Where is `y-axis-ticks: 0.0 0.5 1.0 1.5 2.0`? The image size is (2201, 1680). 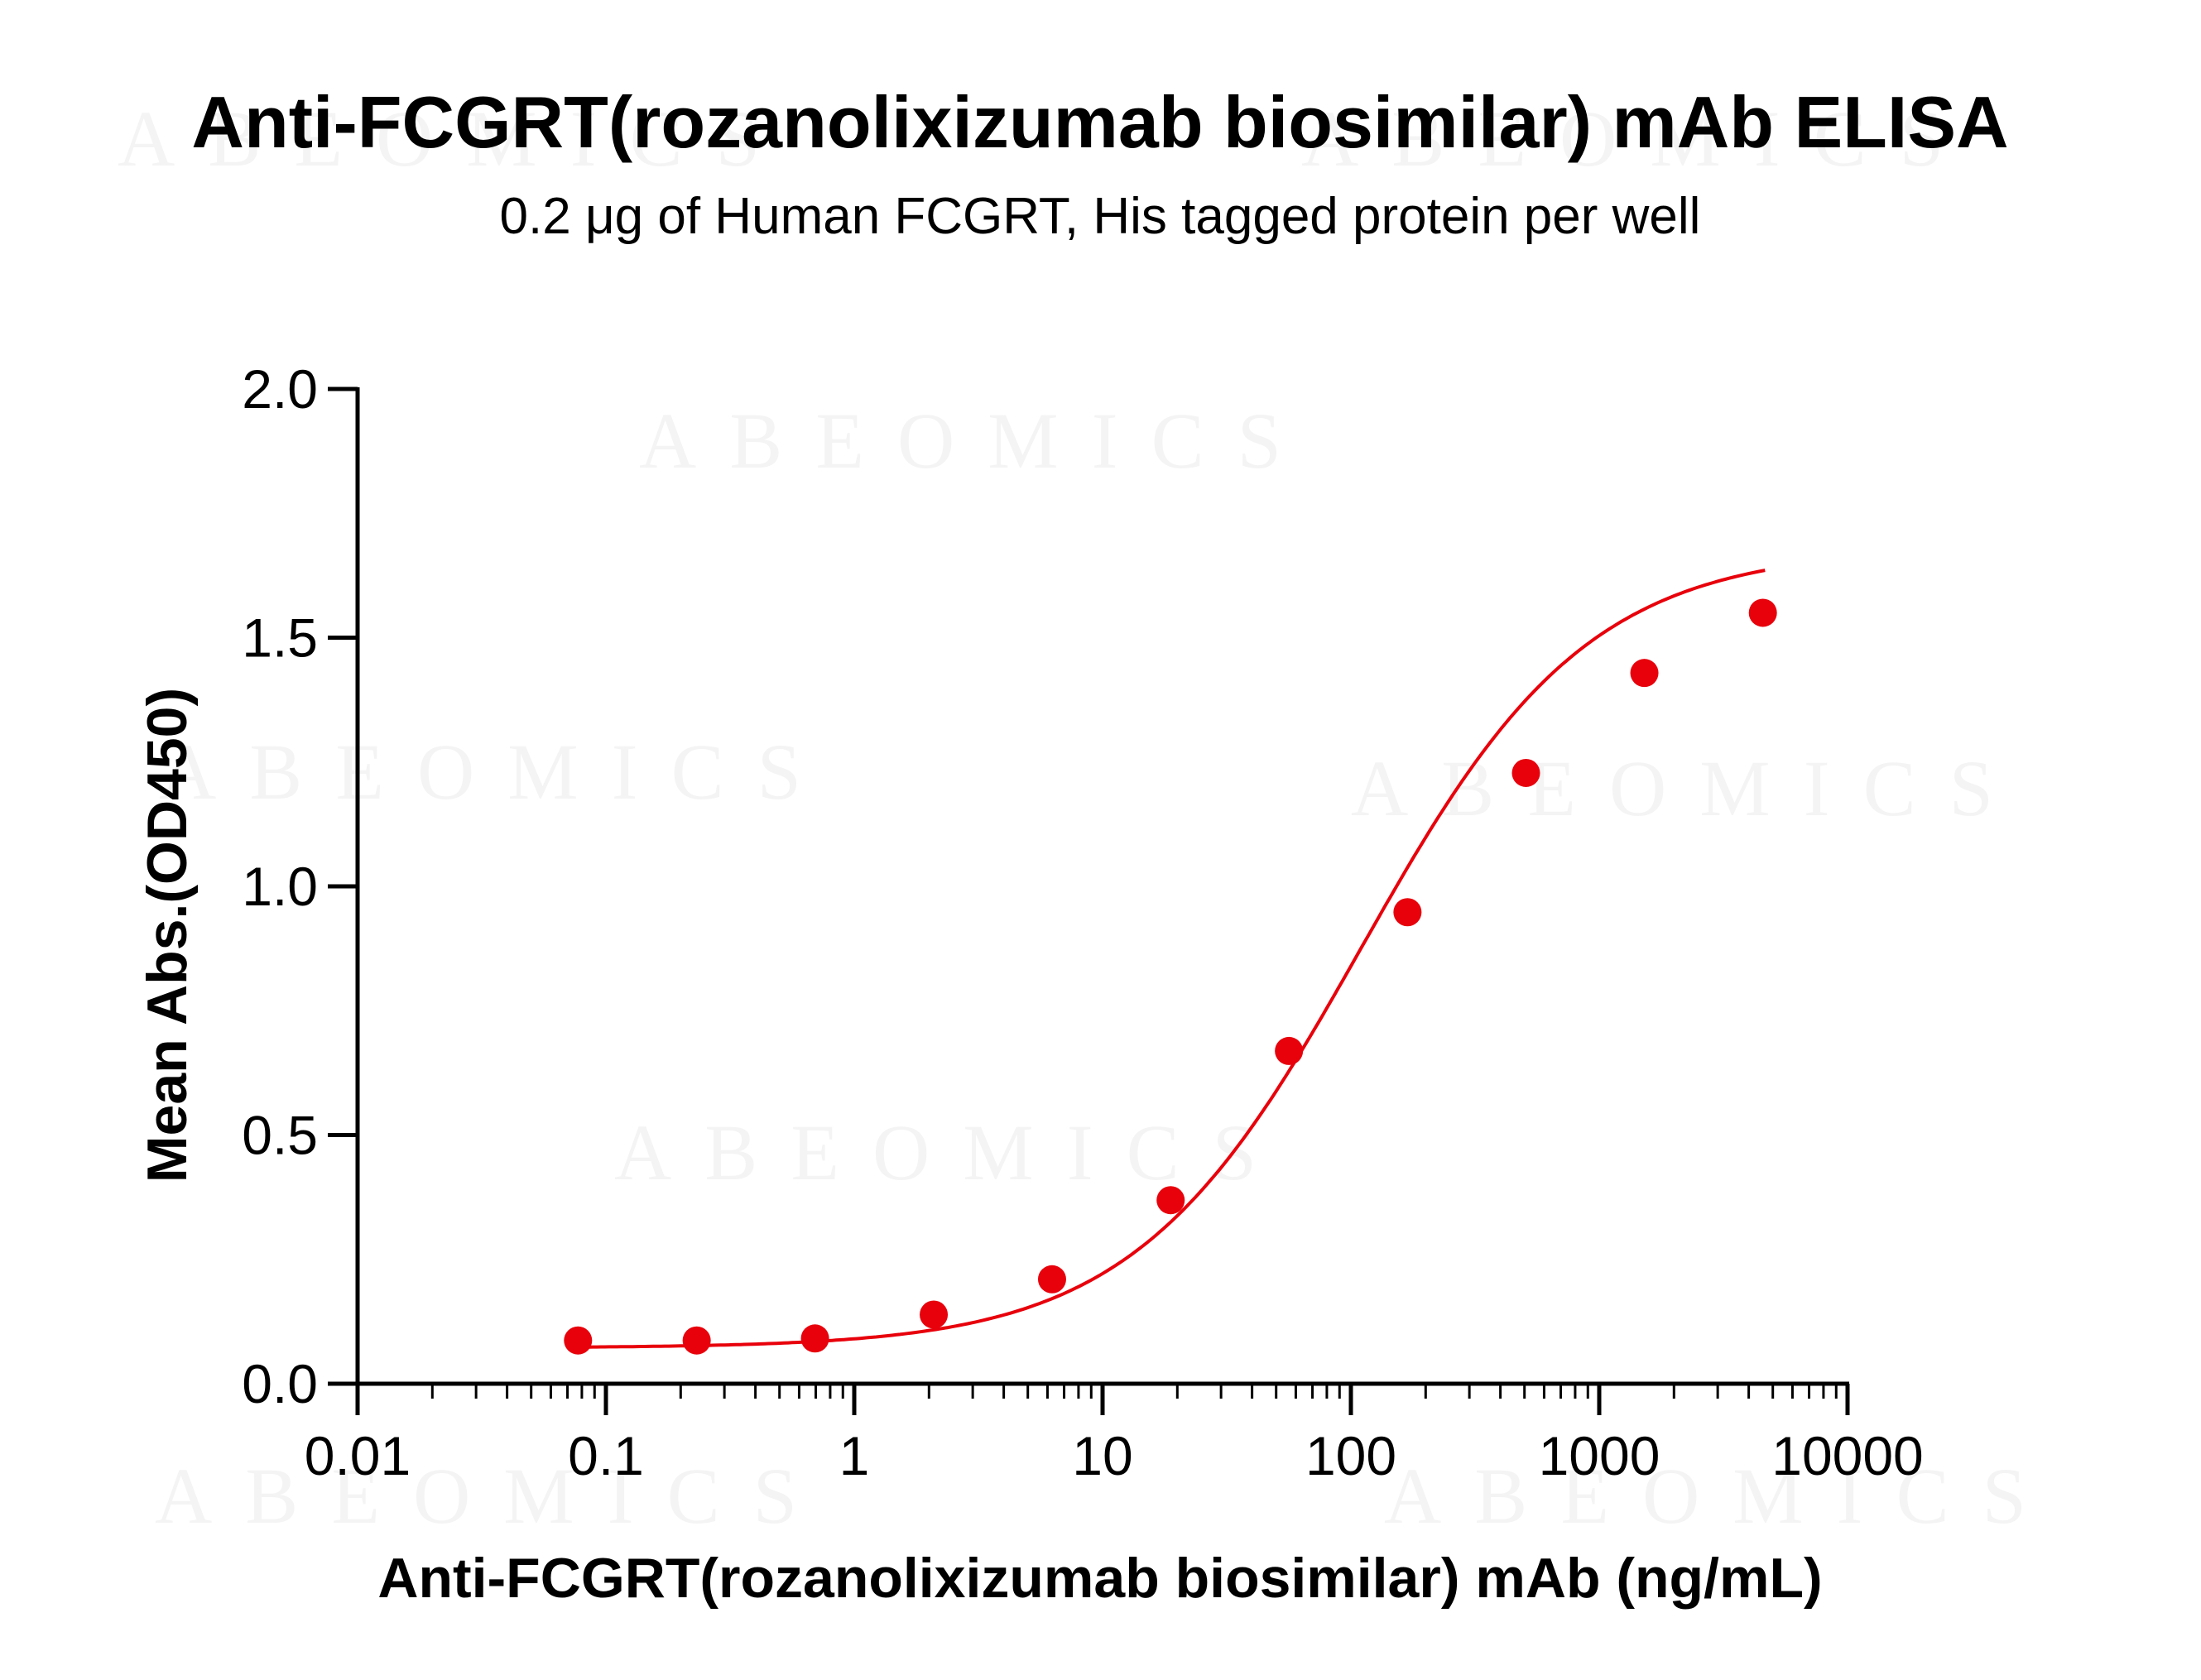
y-axis-ticks: 0.0 0.5 1.0 1.5 2.0 is located at coordinates (300, 886).